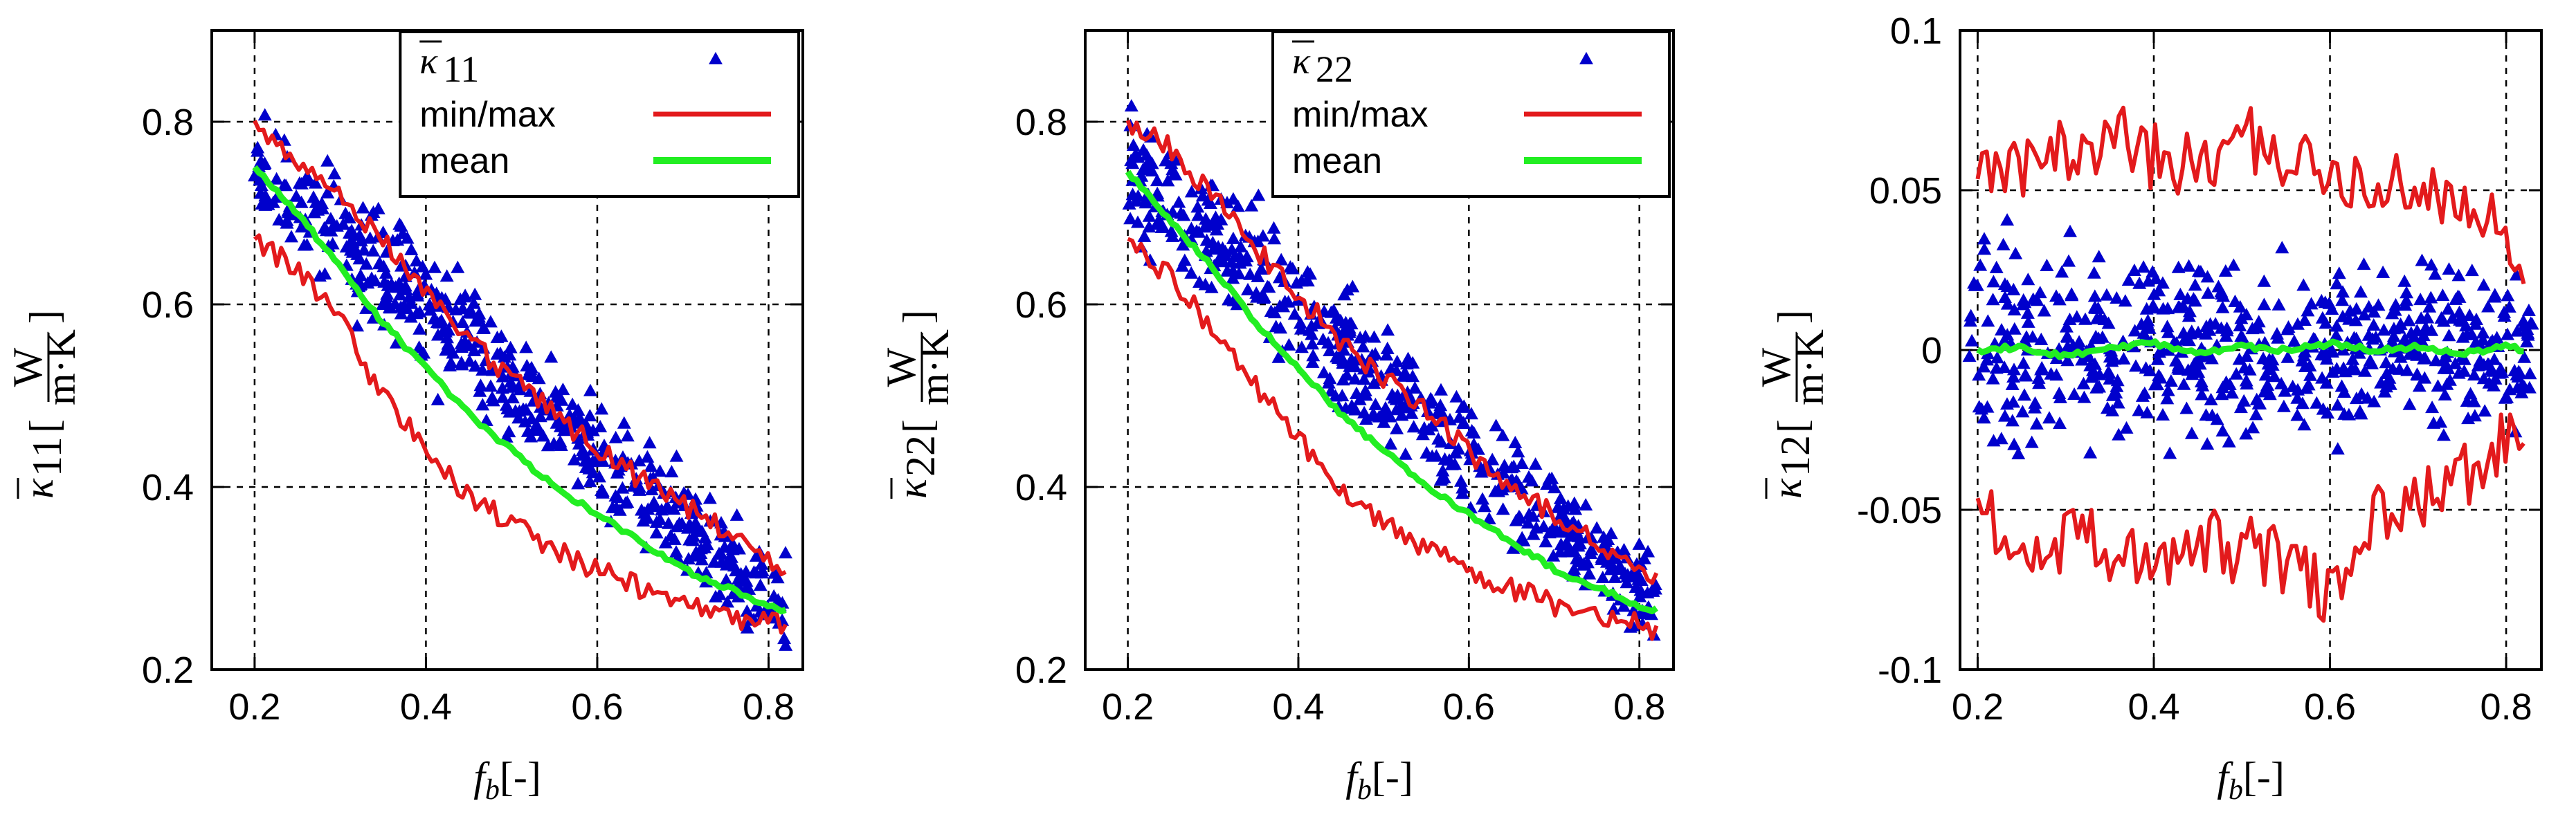 The image size is (2576, 828). I want to click on y-axis-label: κ12 [Wm·K], so click(1792, 404).